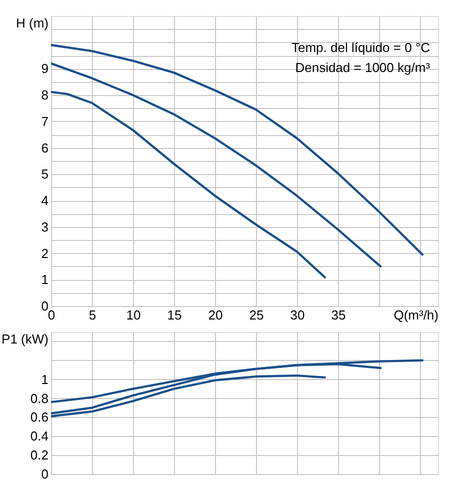 Image resolution: width=472 pixels, height=494 pixels. I want to click on annotation: Temp. del líquido = 0 °C, so click(360, 47).